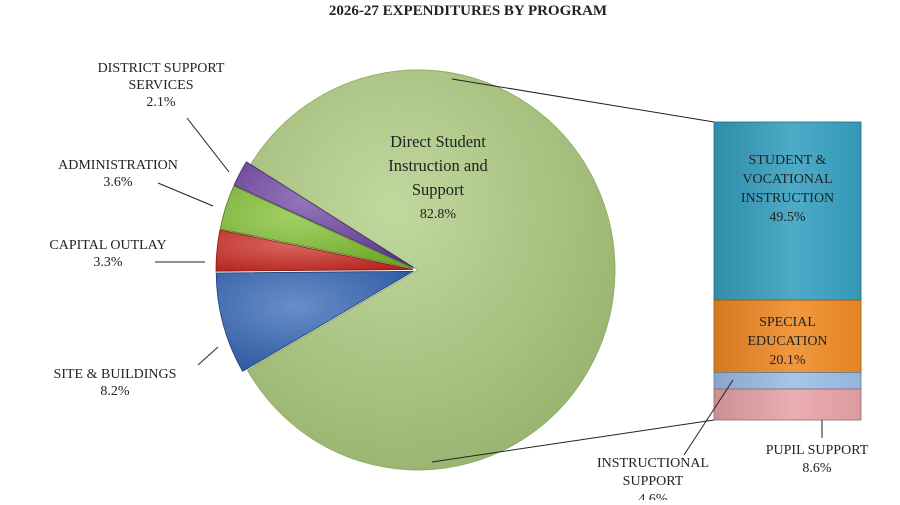 Image resolution: width=900 pixels, height=505 pixels. I want to click on bar-label-0: STUDENT & VOCATIONAL INSTRUCTION 49.5%, so click(787, 189).